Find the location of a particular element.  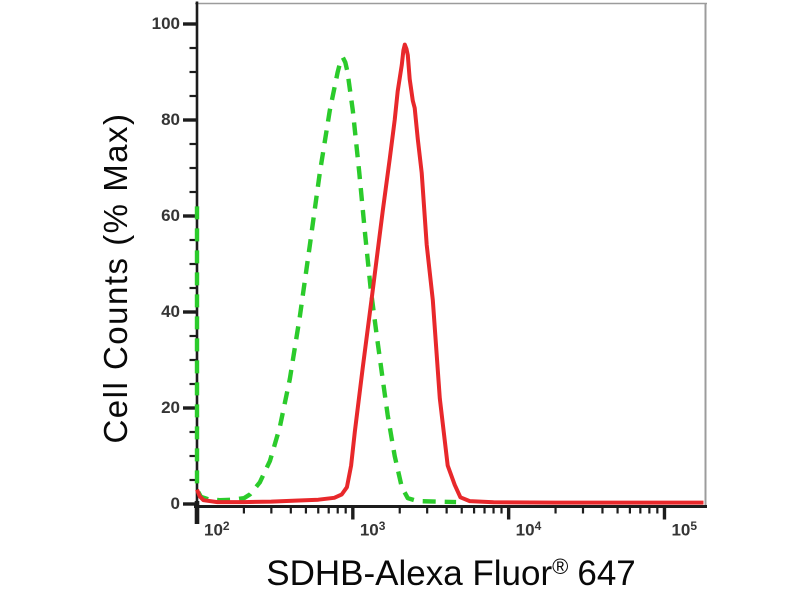

x-axis-title: SDHB-Alexa Fluor® 647 is located at coordinates (451, 575).